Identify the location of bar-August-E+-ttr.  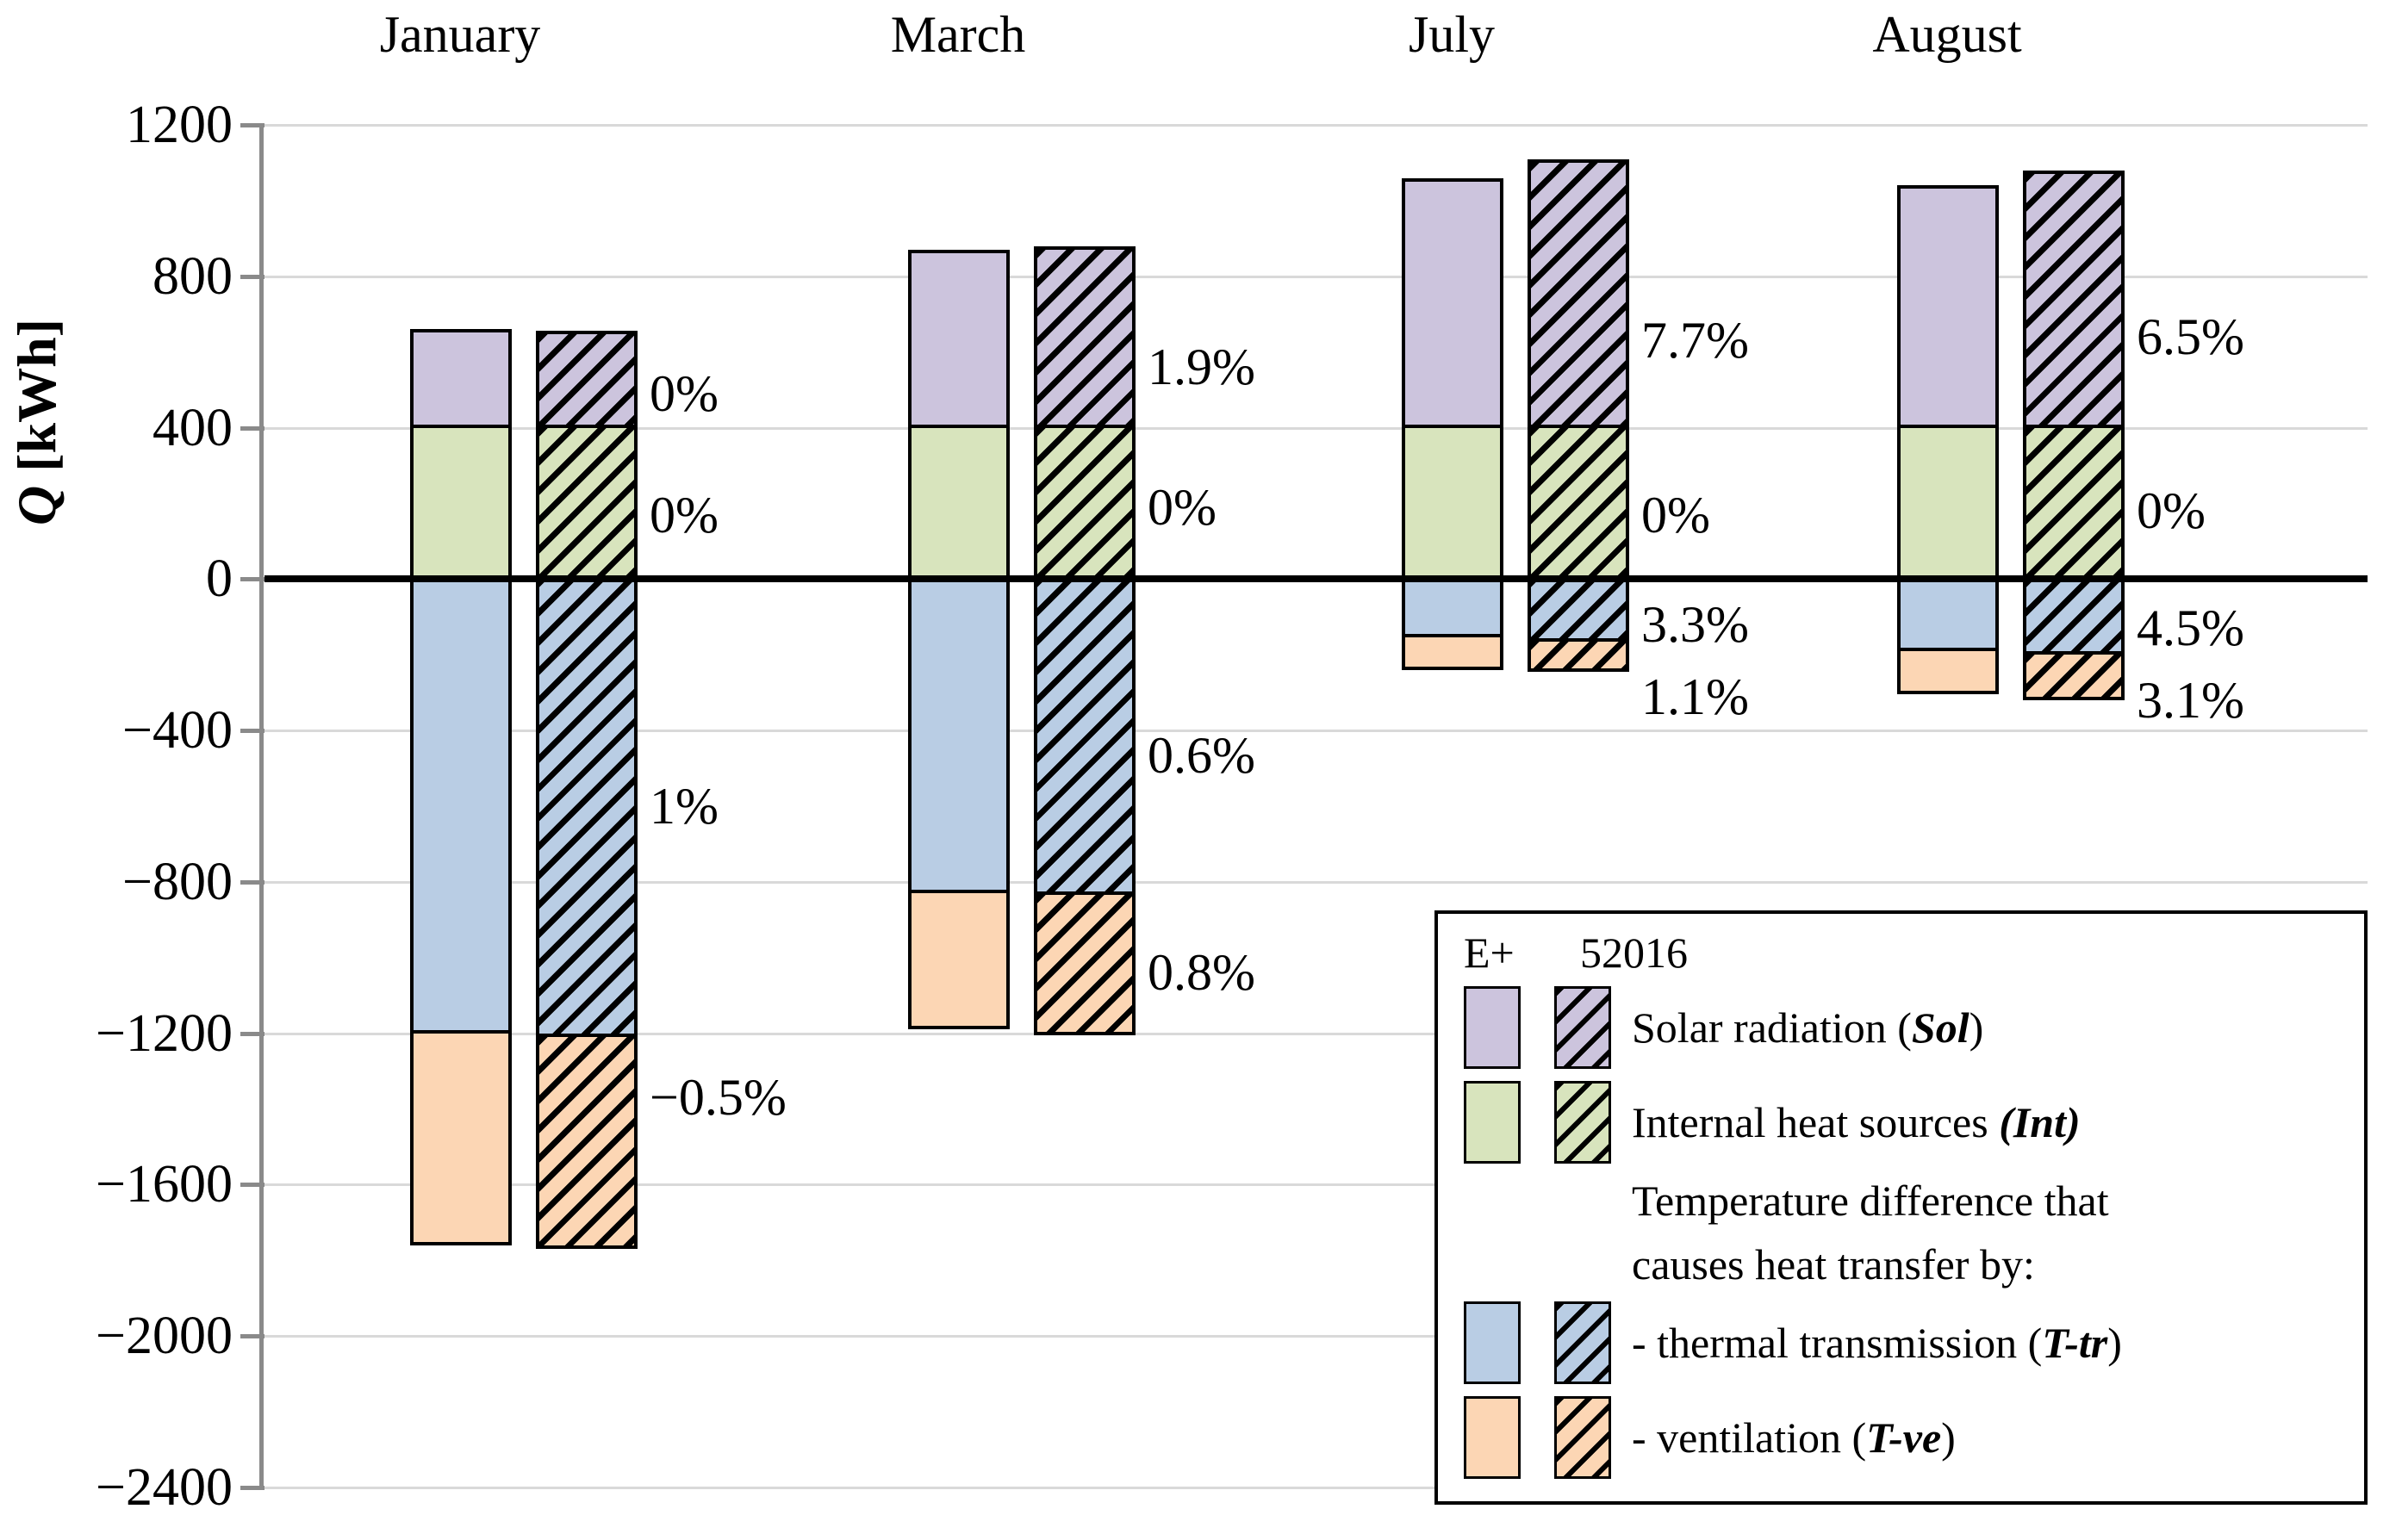
(1948, 613).